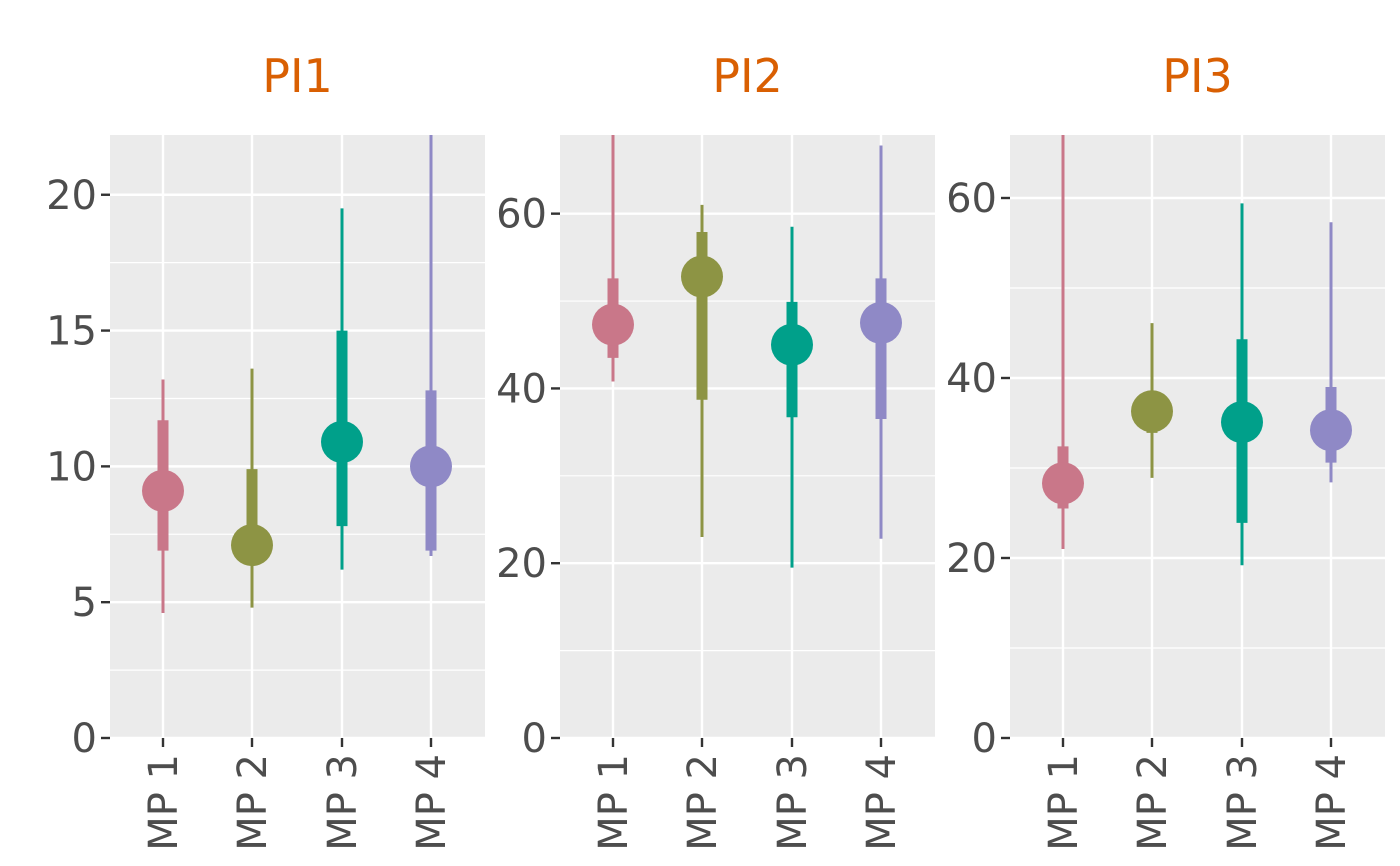 The height and width of the screenshot is (866, 1400). Describe the element at coordinates (84, 603) in the screenshot. I see `y-tick-label: 5` at that location.